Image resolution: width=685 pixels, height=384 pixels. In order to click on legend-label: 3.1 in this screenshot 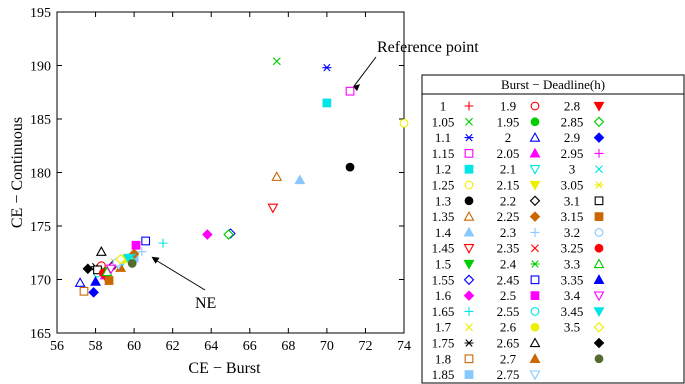, I will do `click(572, 200)`.